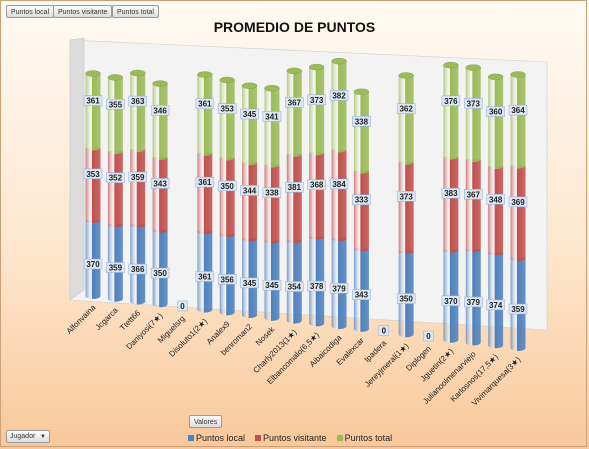  What do you see at coordinates (368, 438) in the screenshot?
I see `legend-label-total: Puntos total` at bounding box center [368, 438].